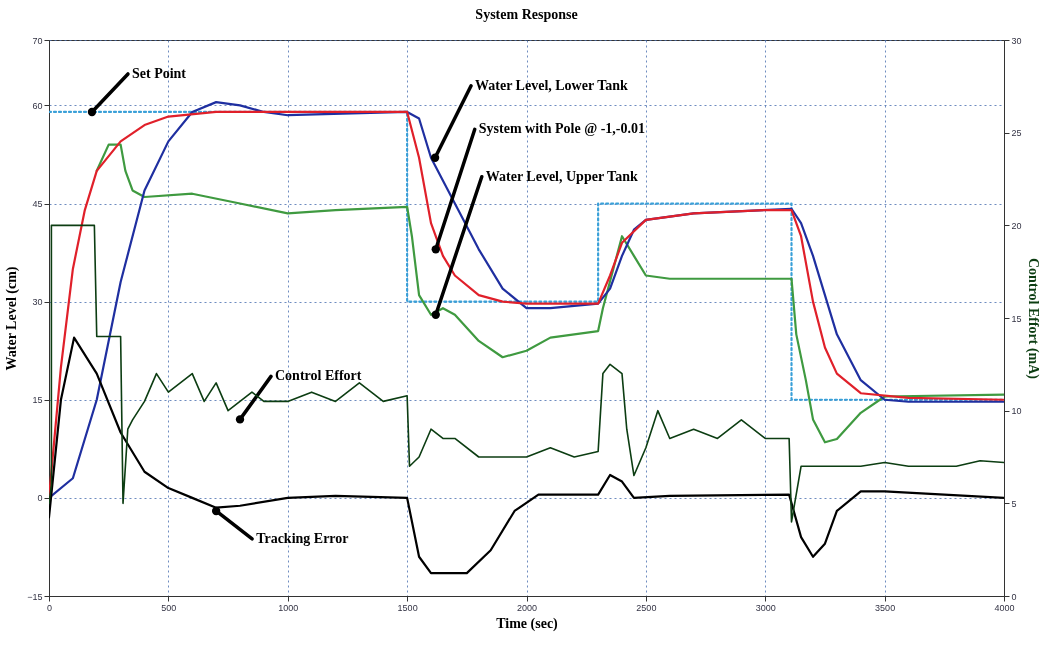 The width and height of the screenshot is (1064, 659). What do you see at coordinates (159, 73) in the screenshot?
I see `annotation: Set Point` at bounding box center [159, 73].